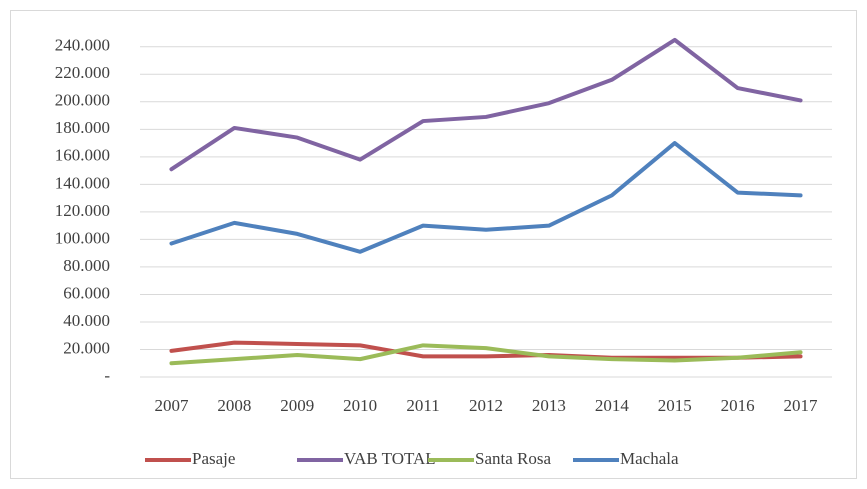  I want to click on x-tick-label: 2016, so click(738, 405).